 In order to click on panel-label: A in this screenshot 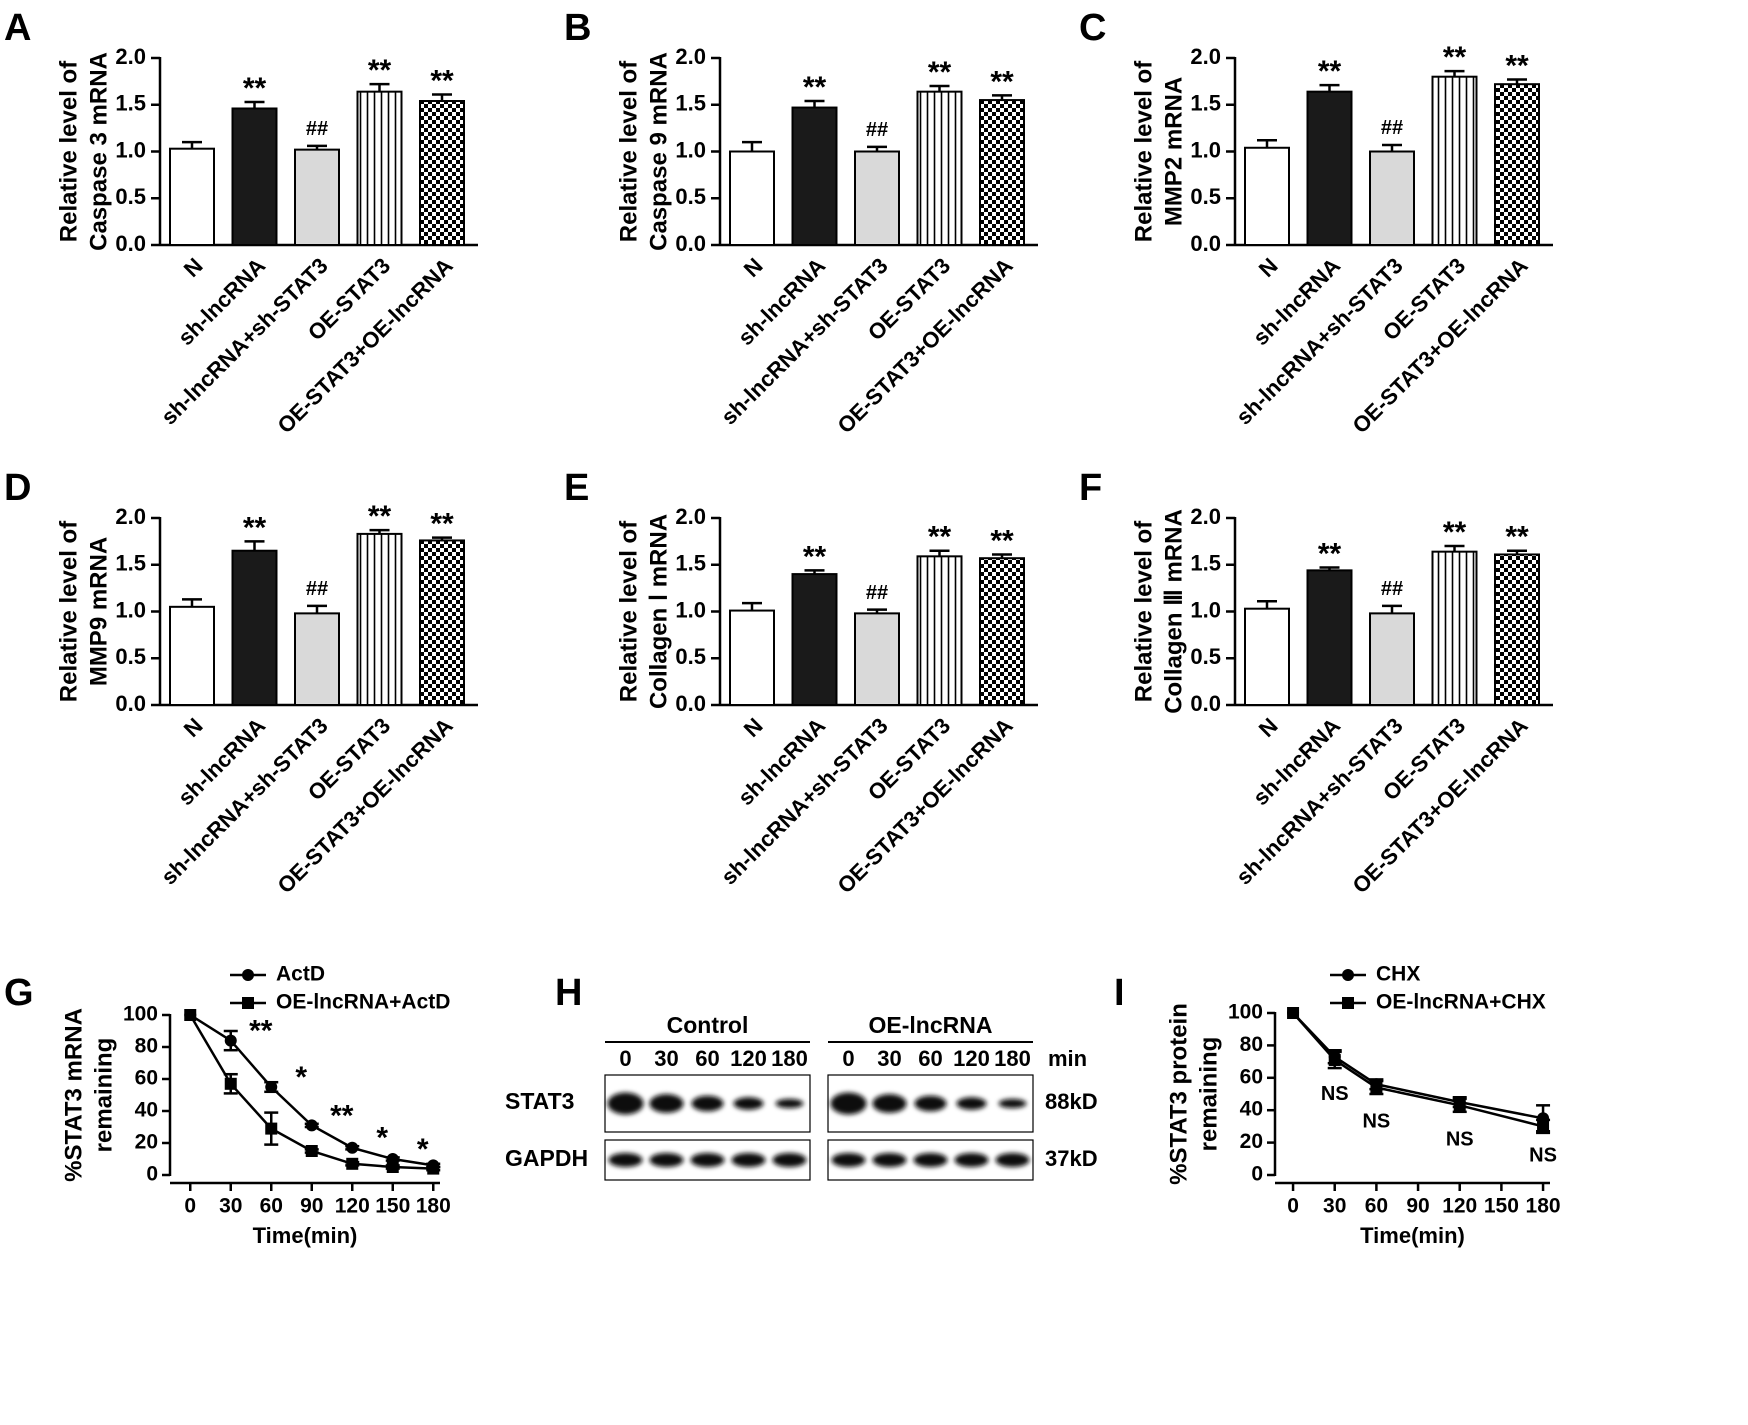, I will do `click(17, 28)`.